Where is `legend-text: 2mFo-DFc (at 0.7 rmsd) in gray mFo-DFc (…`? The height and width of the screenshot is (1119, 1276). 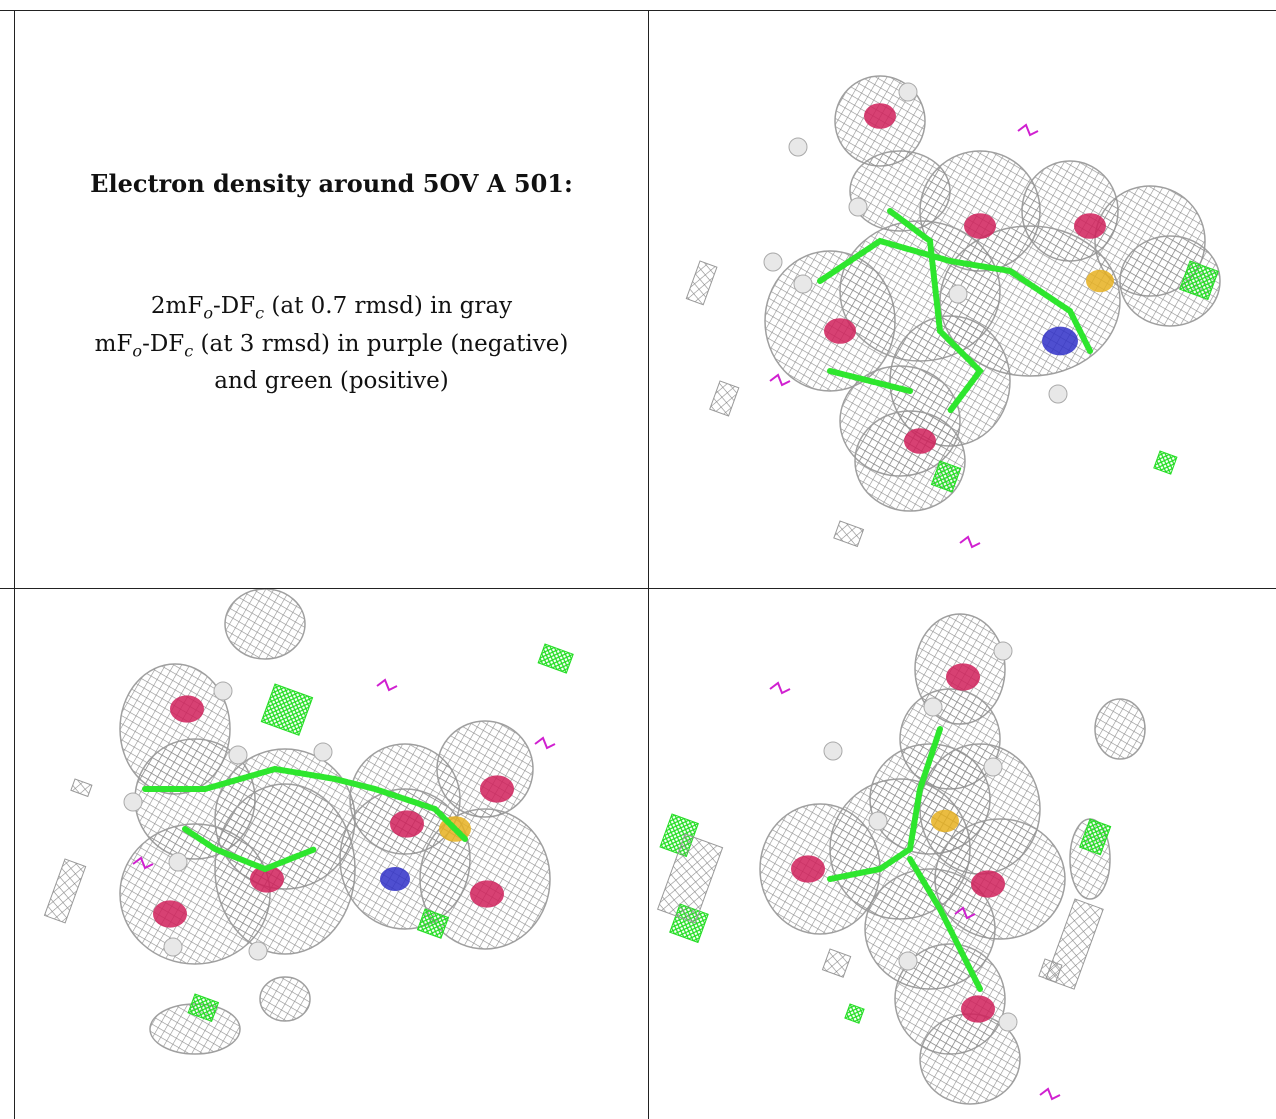
legend-text: 2mFo-DFc (at 0.7 rmsd) in gray mFo-DFc (… is located at coordinates (331, 344).